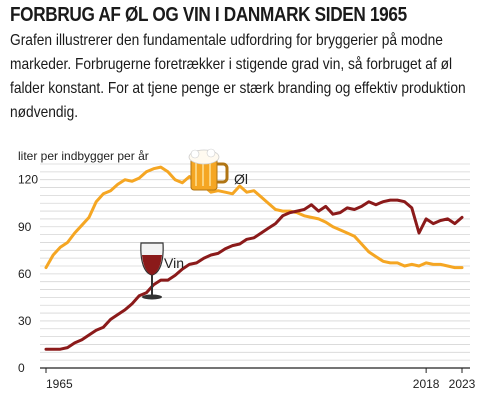 The width and height of the screenshot is (480, 408). What do you see at coordinates (83, 156) in the screenshot?
I see `y-axis-label: liter per indbygger per år` at bounding box center [83, 156].